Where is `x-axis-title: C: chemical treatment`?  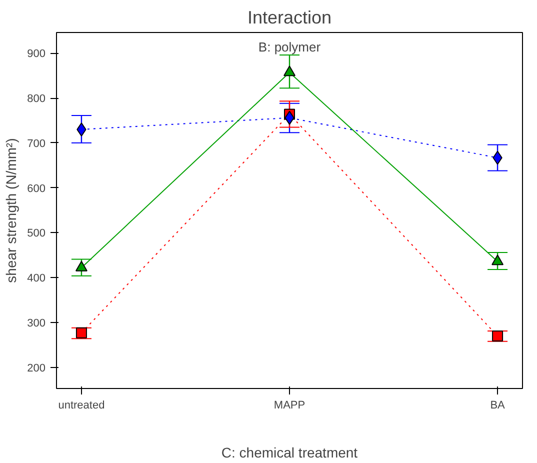 x-axis-title: C: chemical treatment is located at coordinates (289, 452).